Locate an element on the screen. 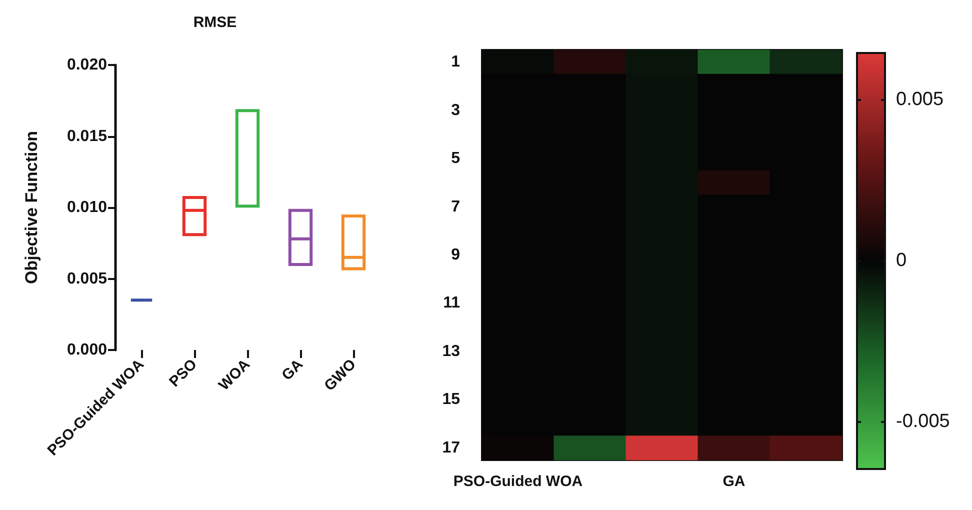  y-tick-label: 3 is located at coordinates (455, 110).